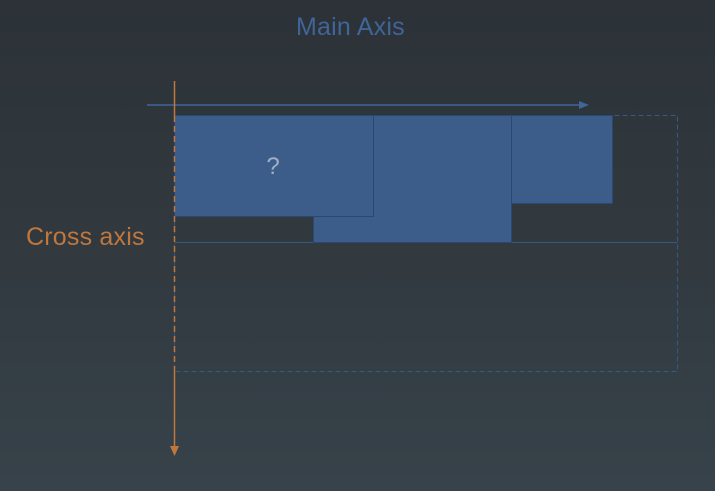 This screenshot has height=491, width=715. What do you see at coordinates (584, 105) in the screenshot?
I see `main-axis-arrowhead` at bounding box center [584, 105].